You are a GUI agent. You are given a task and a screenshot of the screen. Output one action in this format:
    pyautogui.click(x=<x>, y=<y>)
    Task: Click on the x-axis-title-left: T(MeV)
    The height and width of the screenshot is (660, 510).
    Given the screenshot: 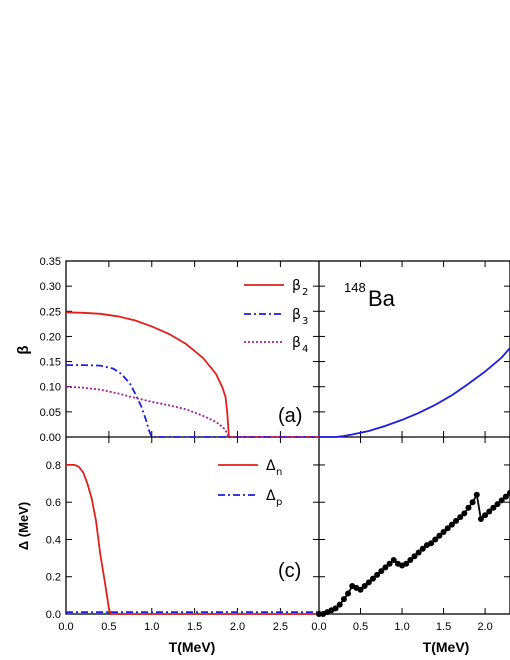 What is the action you would take?
    pyautogui.click(x=192, y=647)
    